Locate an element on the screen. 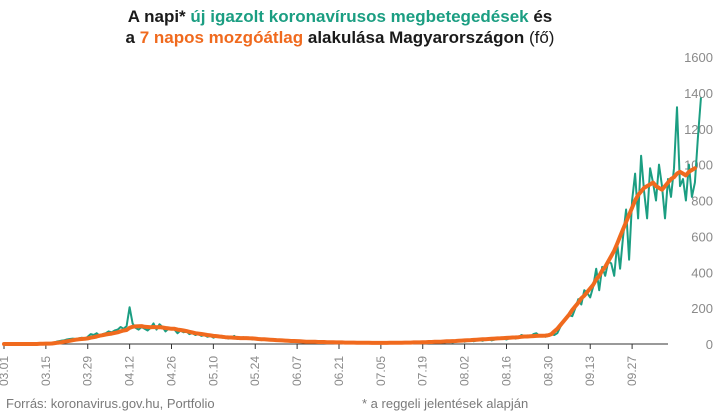 This screenshot has width=719, height=416. x-tick-label: 04.26 is located at coordinates (171, 371).